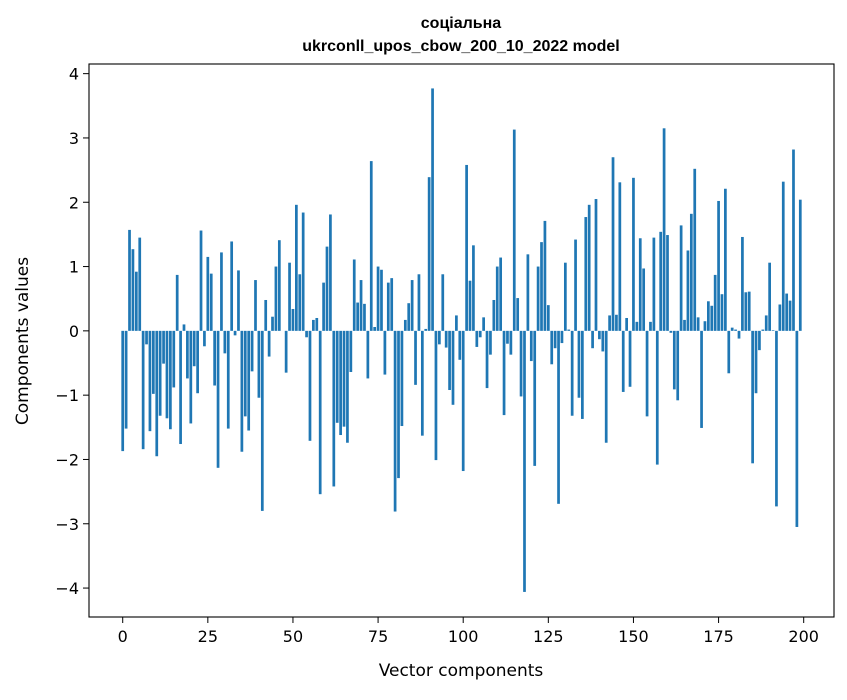  What do you see at coordinates (293, 636) in the screenshot?
I see `x-tick-label: 50` at bounding box center [293, 636].